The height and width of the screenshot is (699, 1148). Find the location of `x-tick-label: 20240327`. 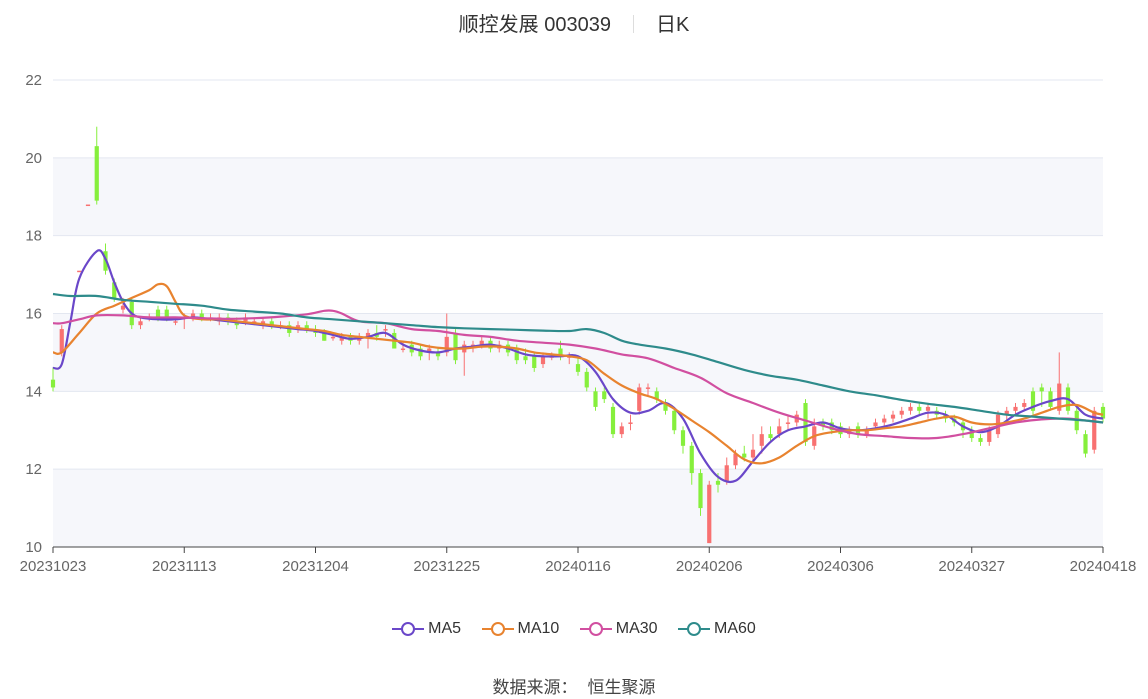

x-tick-label: 20240327 is located at coordinates (971, 566).